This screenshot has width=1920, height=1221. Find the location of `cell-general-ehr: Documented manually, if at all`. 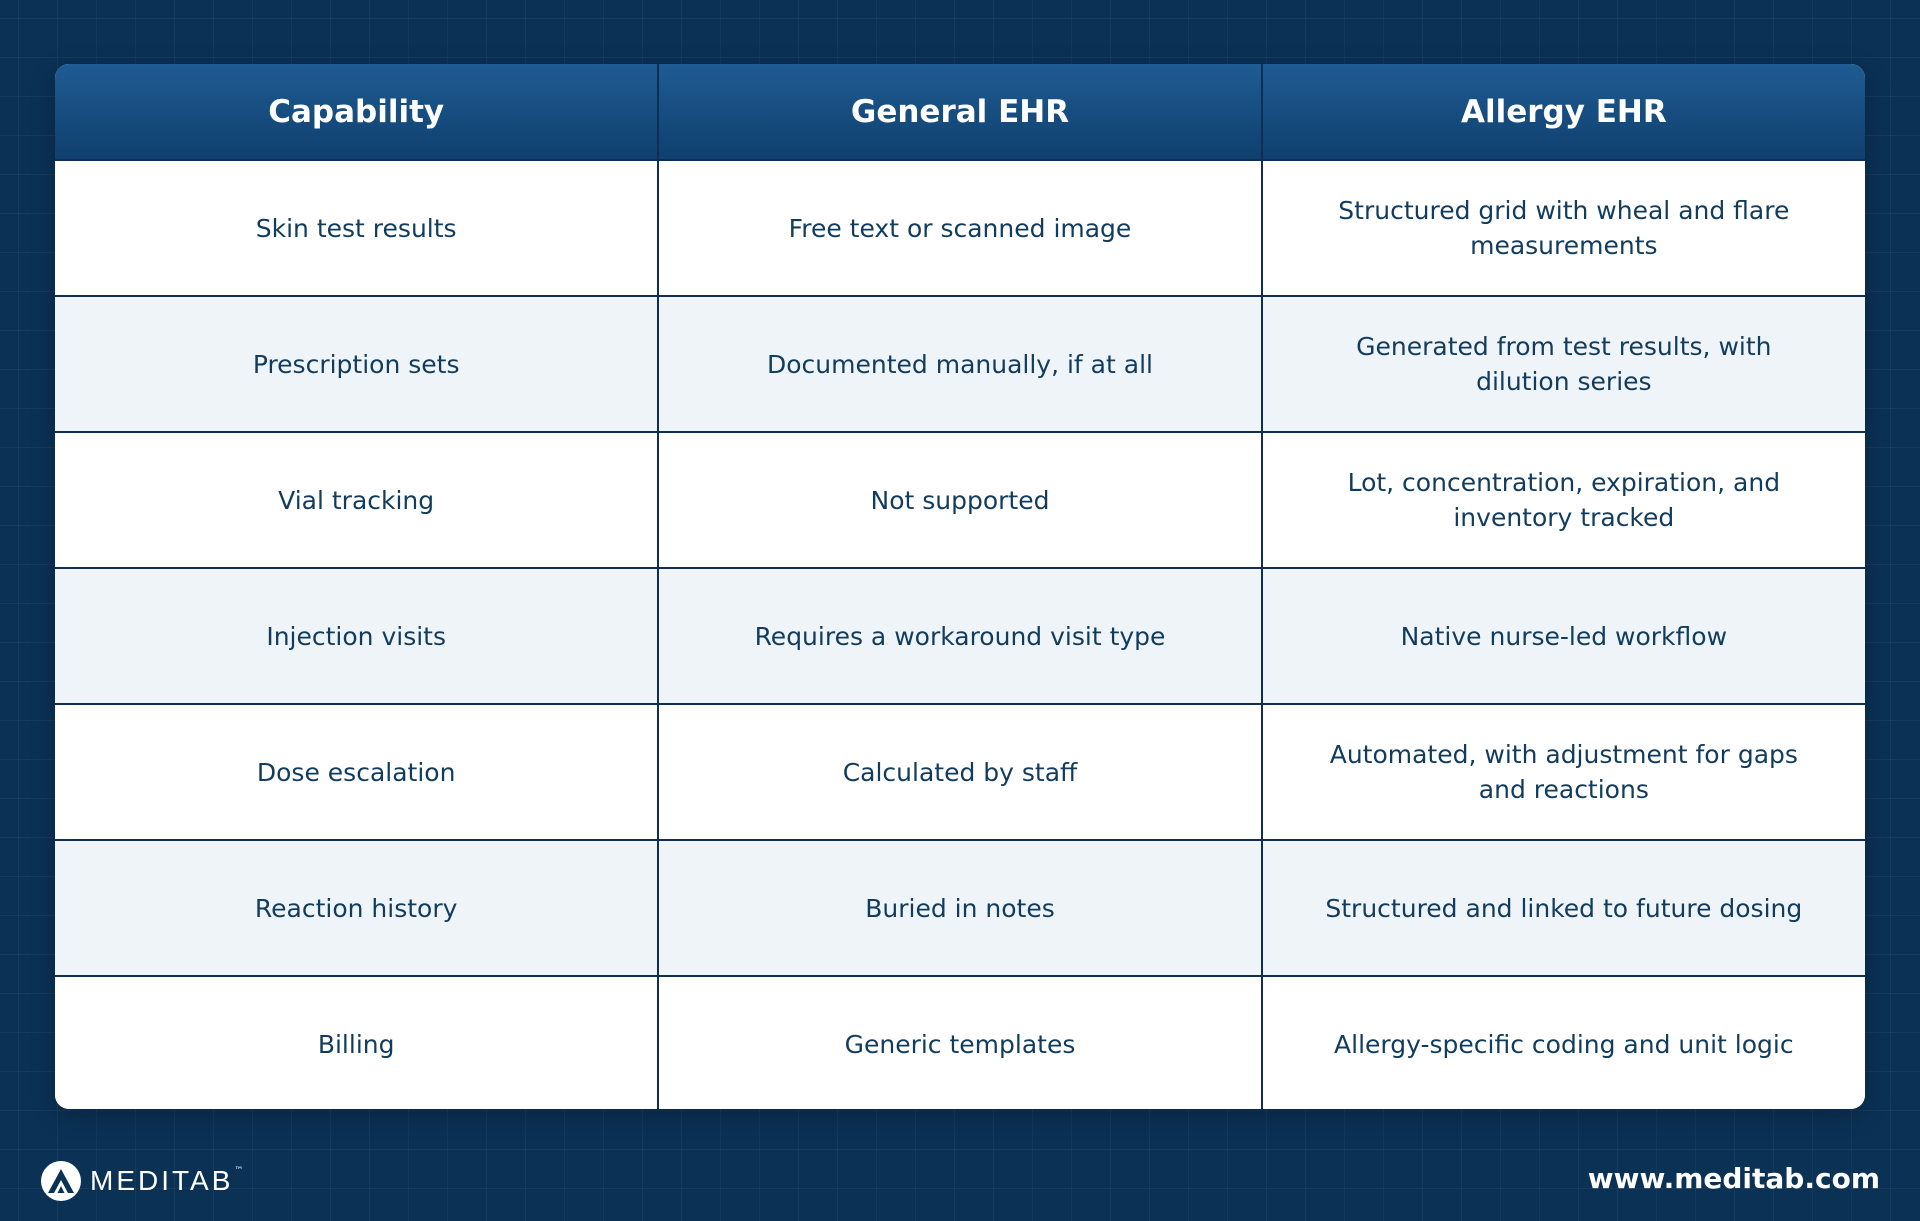

cell-general-ehr: Documented manually, if at all is located at coordinates (959, 363).